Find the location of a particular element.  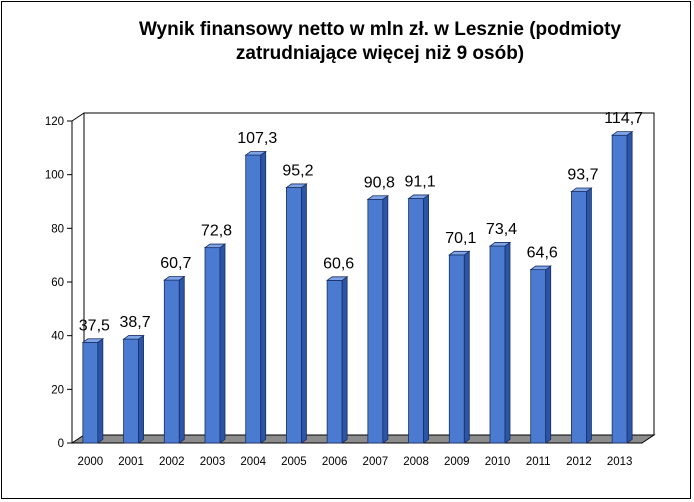

y-tick-label-20: 20 is located at coordinates (57, 390).